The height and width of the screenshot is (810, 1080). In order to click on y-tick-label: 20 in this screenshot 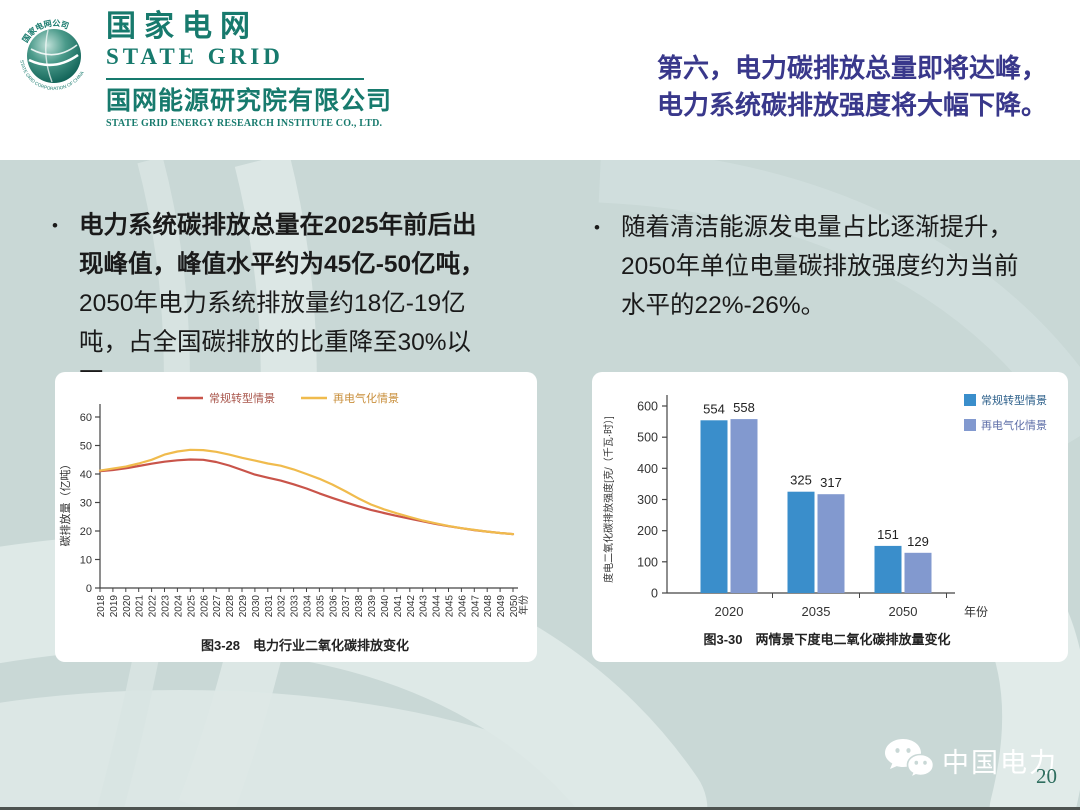, I will do `click(86, 532)`.